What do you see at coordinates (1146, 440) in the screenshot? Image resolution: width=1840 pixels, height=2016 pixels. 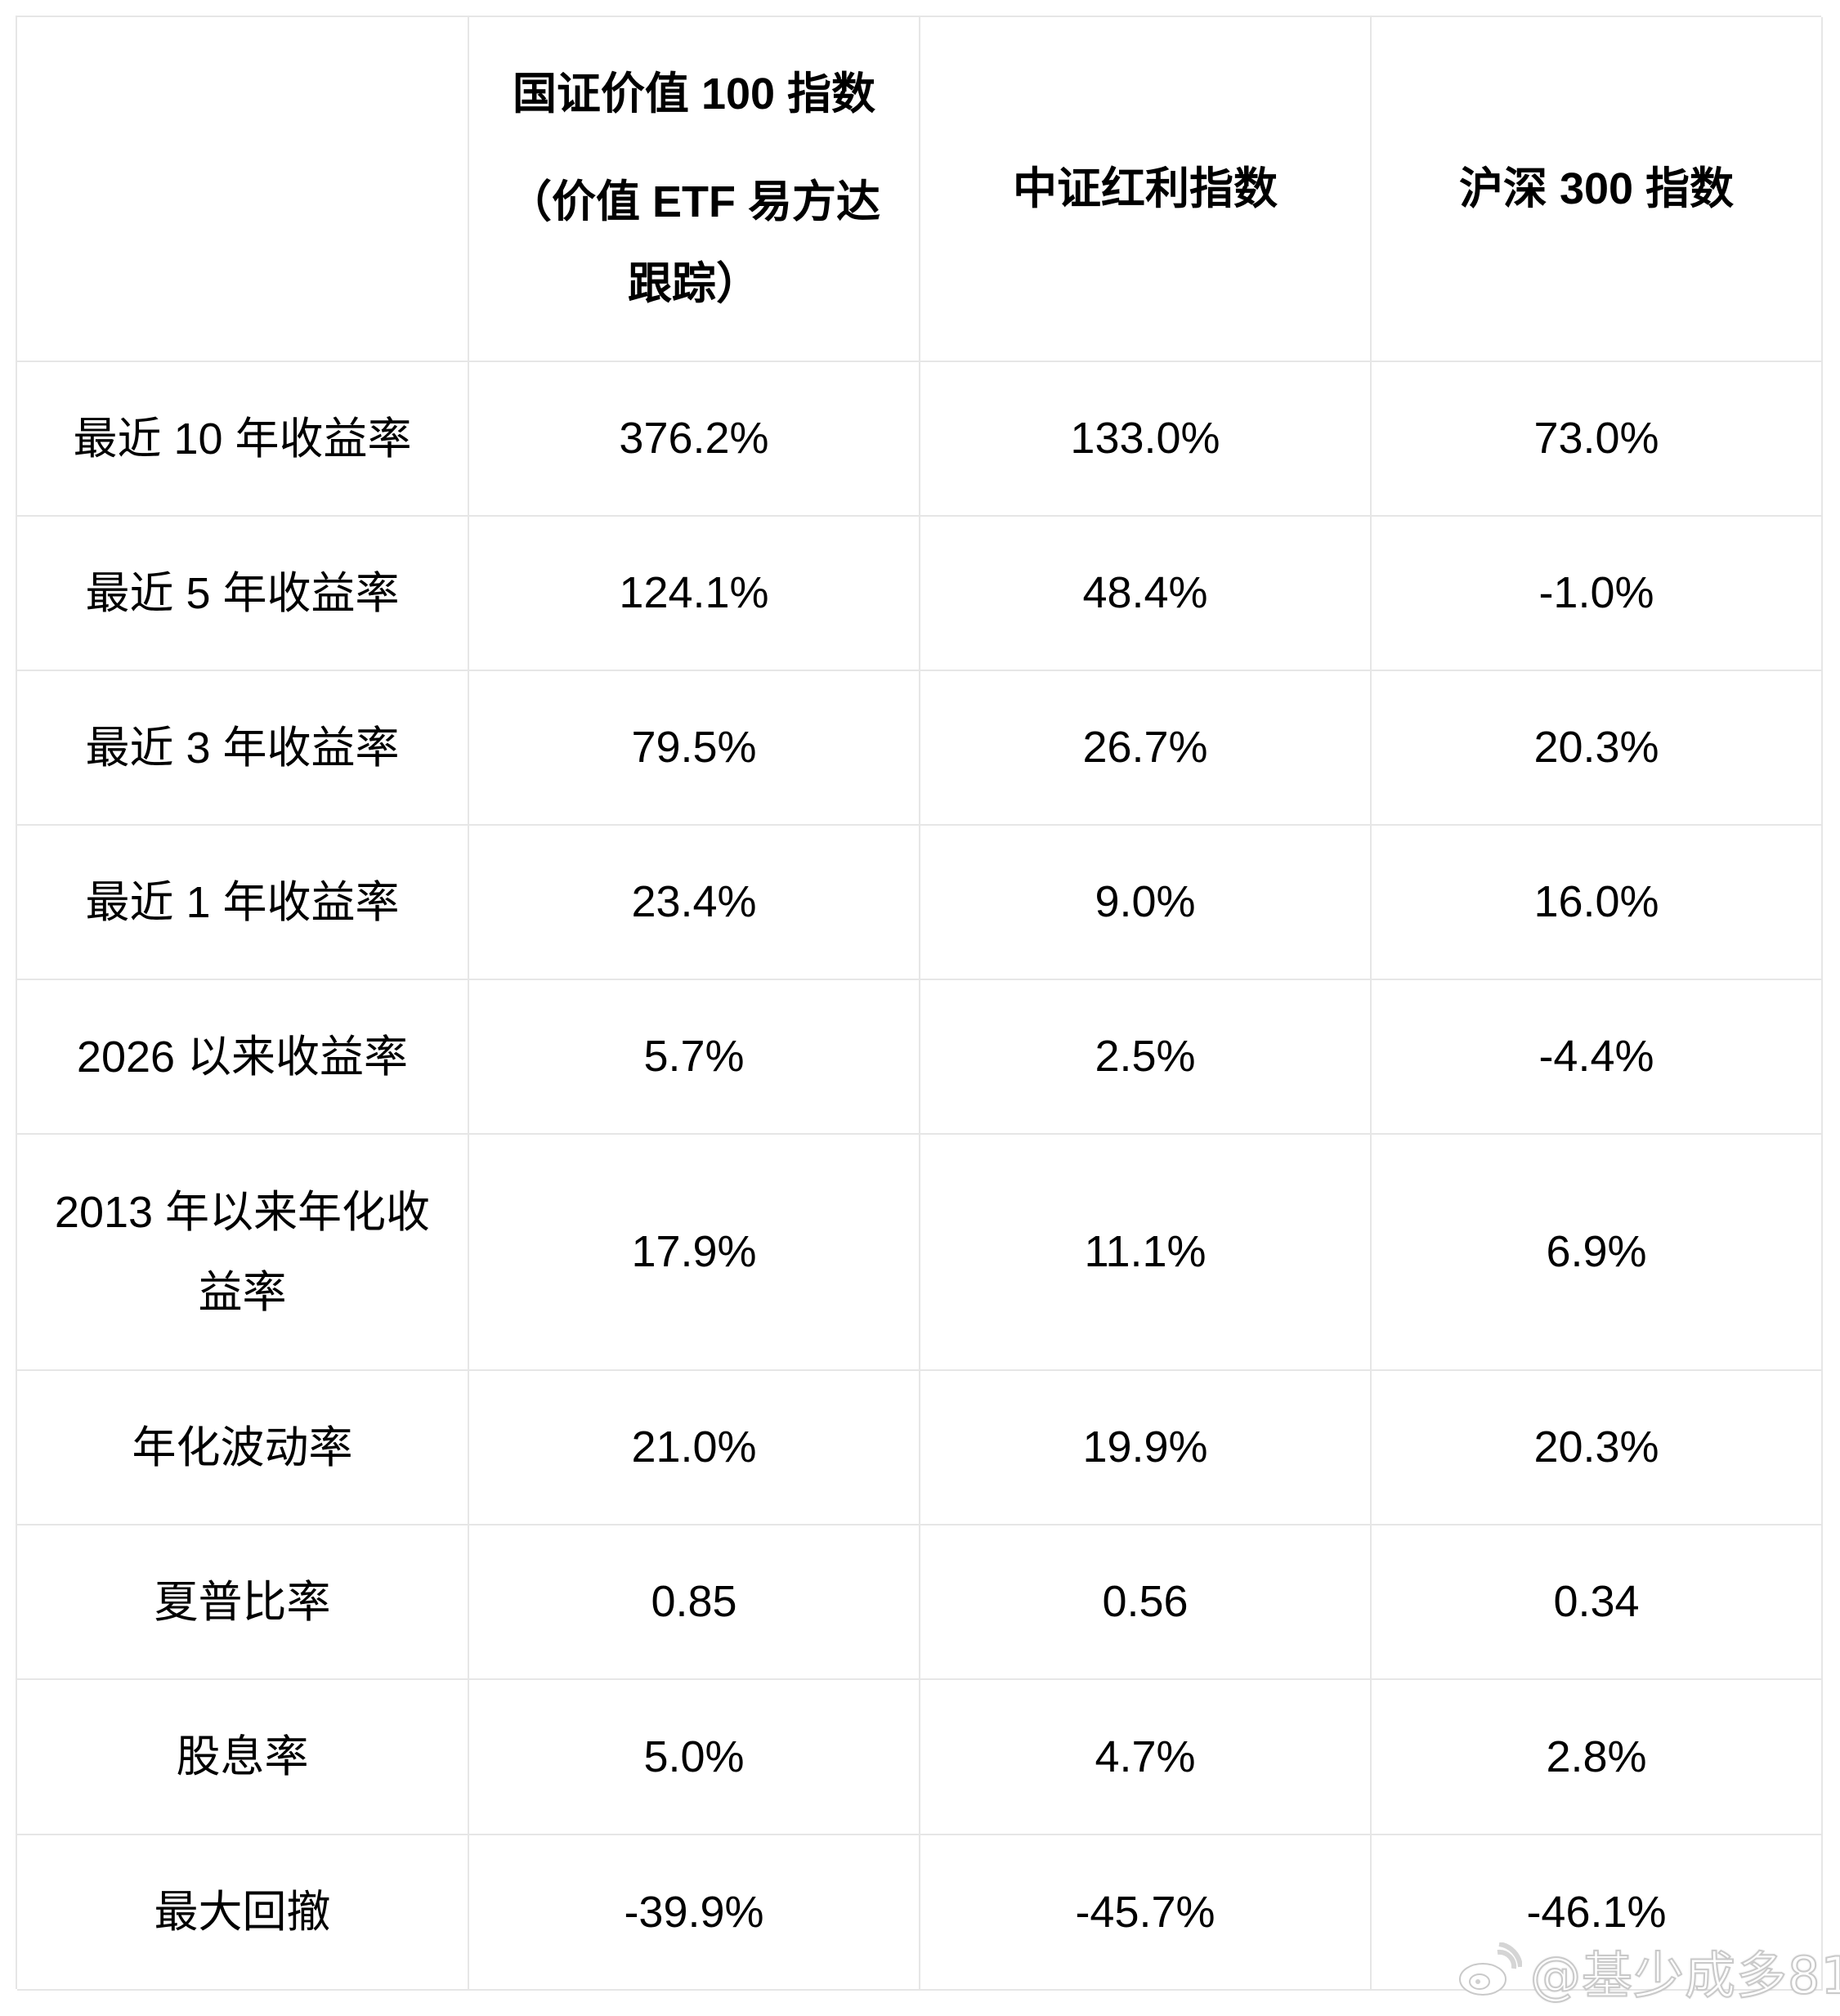 I see `table-cell: 133.0%` at bounding box center [1146, 440].